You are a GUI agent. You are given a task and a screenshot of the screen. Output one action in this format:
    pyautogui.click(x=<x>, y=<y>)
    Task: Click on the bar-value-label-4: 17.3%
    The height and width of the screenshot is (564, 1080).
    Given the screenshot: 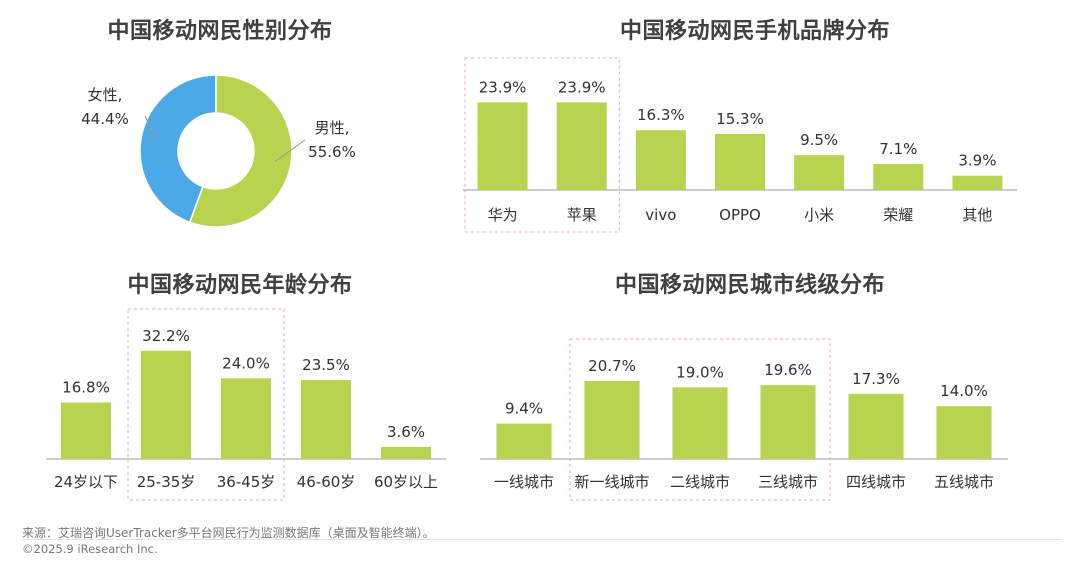 What is the action you would take?
    pyautogui.click(x=876, y=379)
    